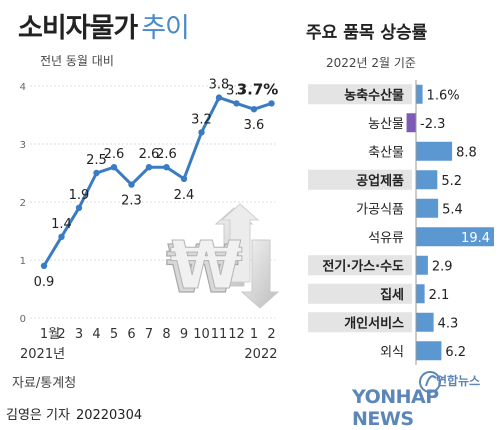 The height and width of the screenshot is (430, 500). Describe the element at coordinates (371, 63) in the screenshot. I see `bar-chart-subtitle: 2022년 2월 기준` at that location.